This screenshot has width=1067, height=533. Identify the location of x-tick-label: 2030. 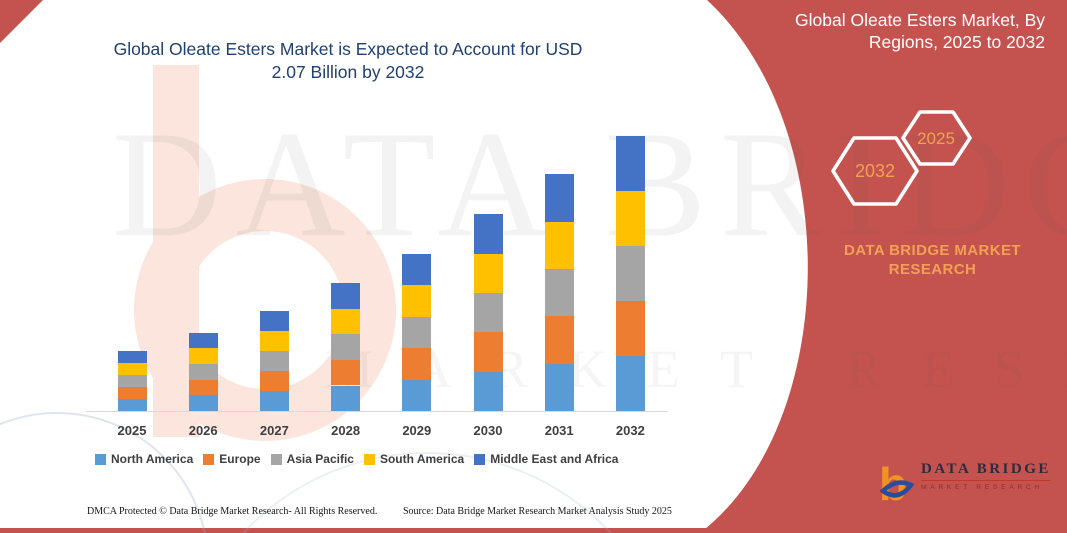
(488, 430).